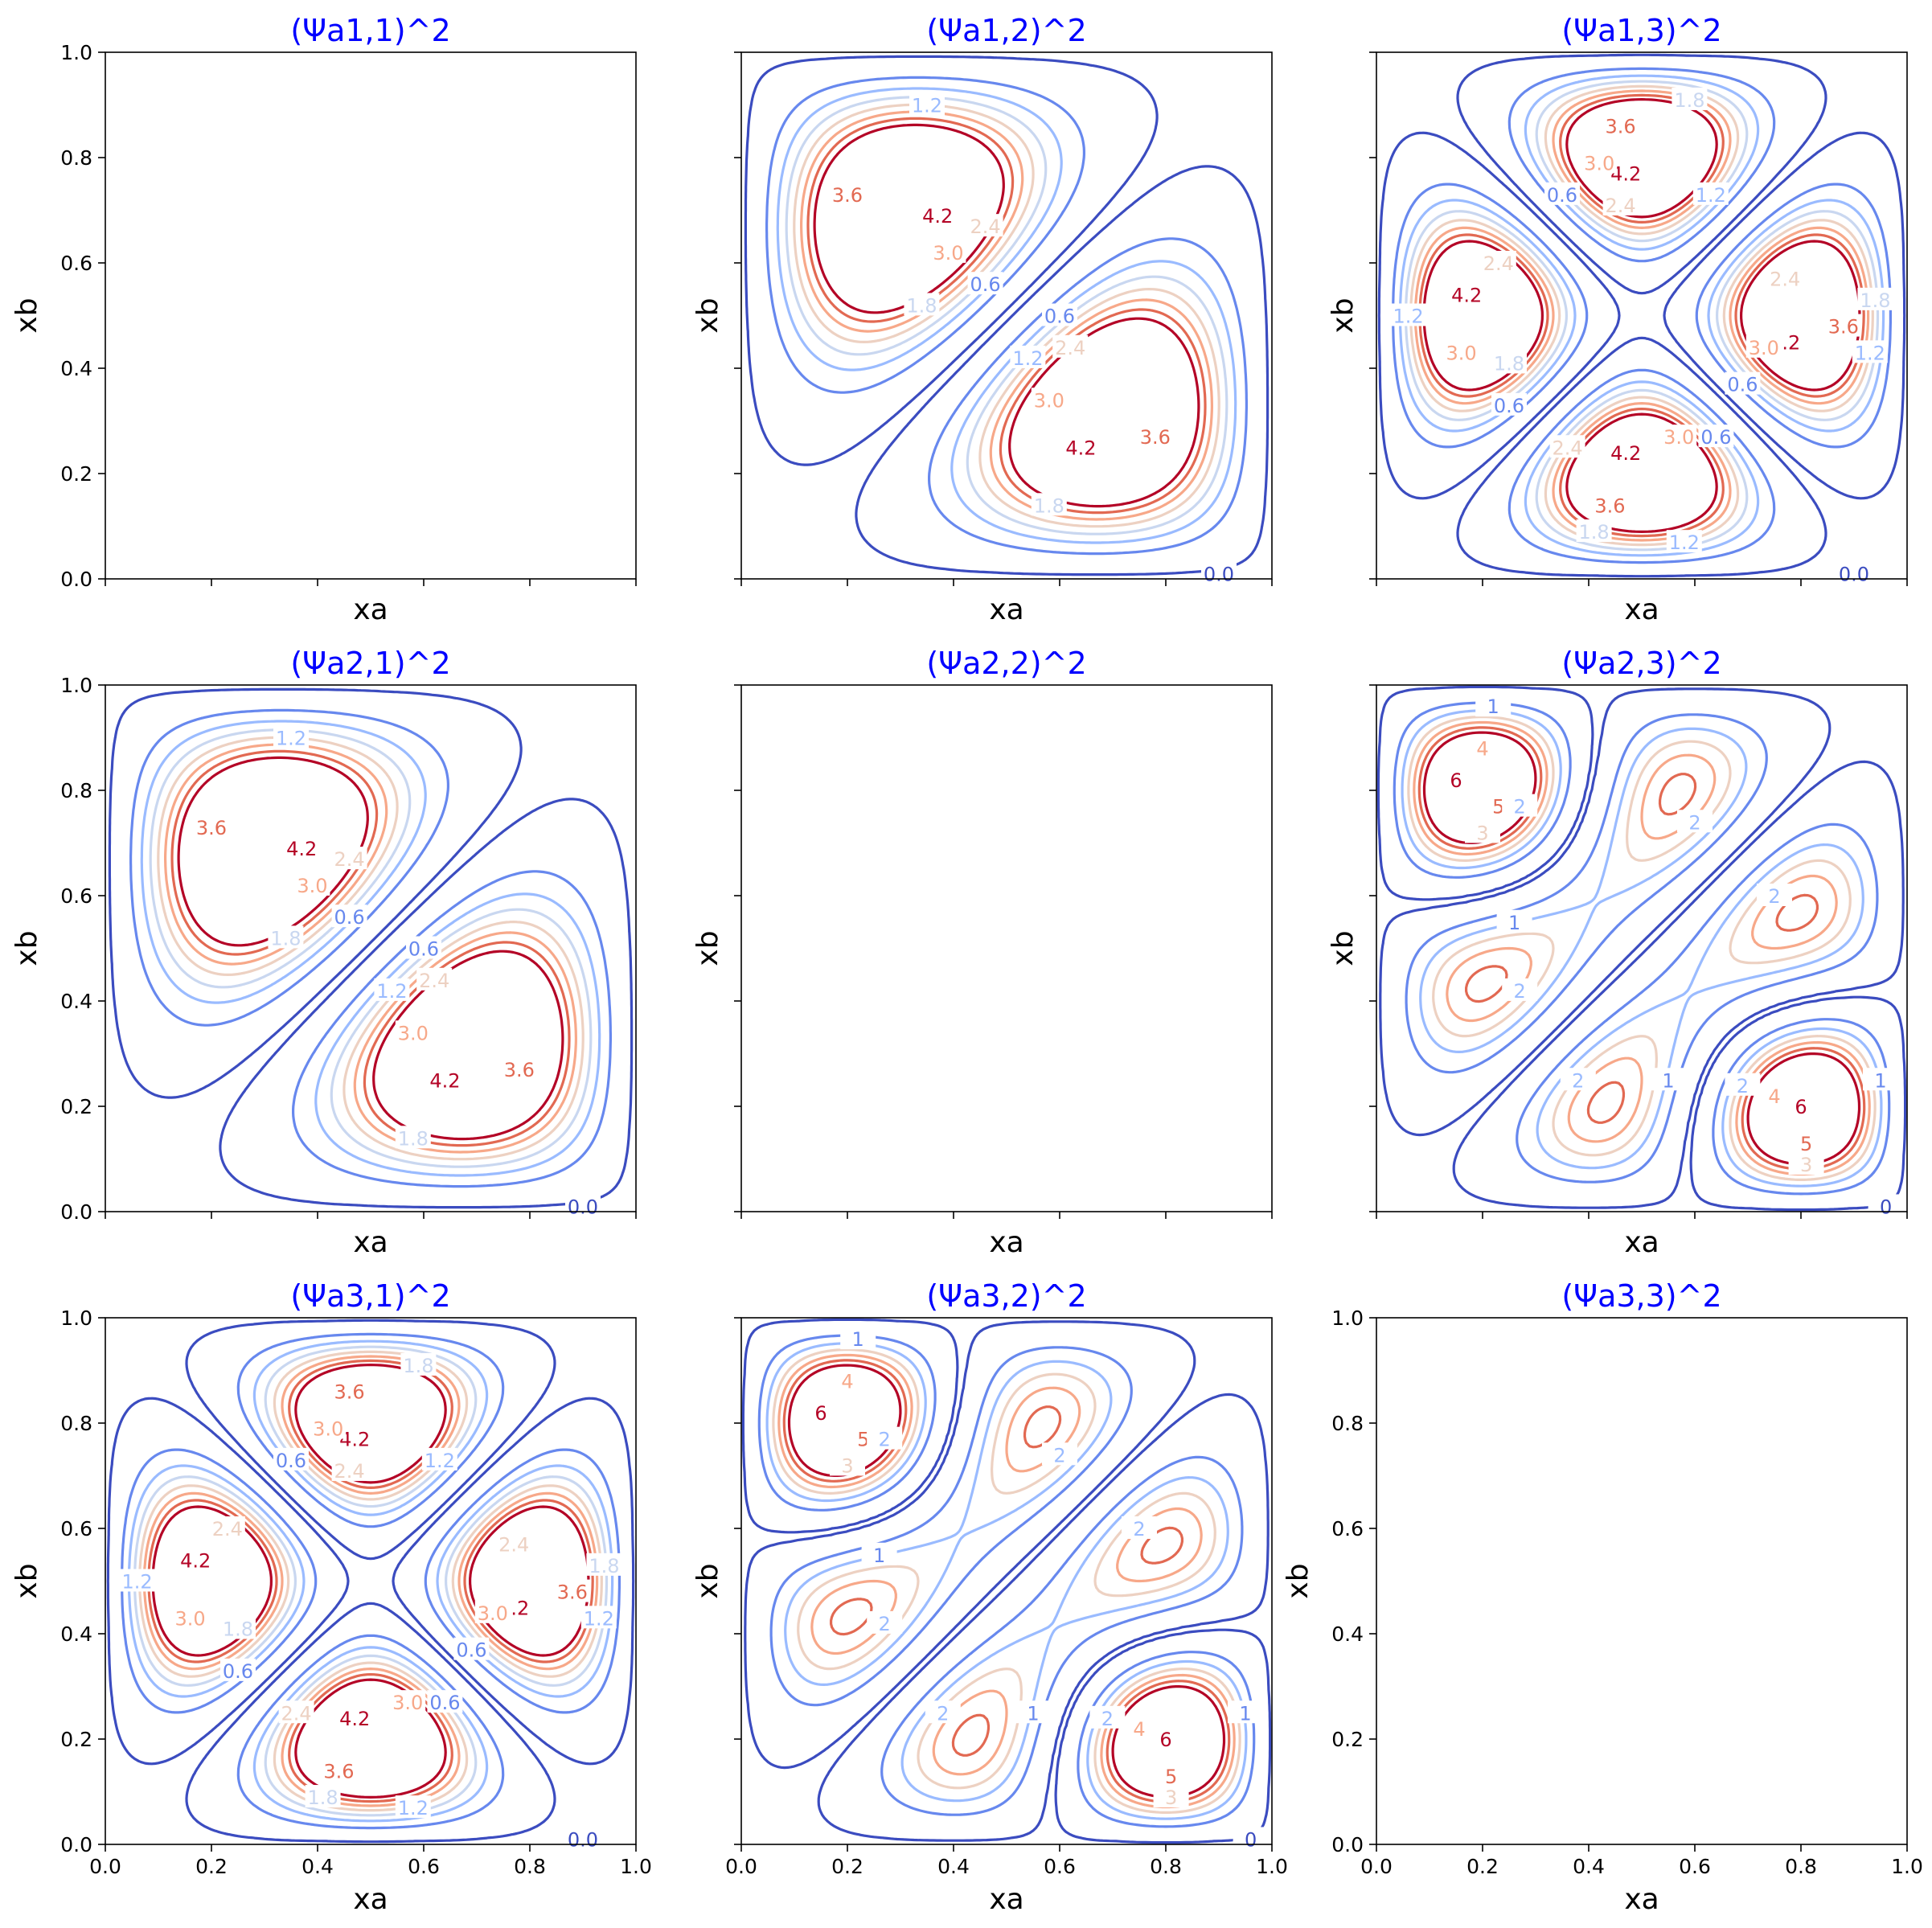 The height and width of the screenshot is (1928, 1932). I want to click on contour-level-1.2, so click(1007, 315).